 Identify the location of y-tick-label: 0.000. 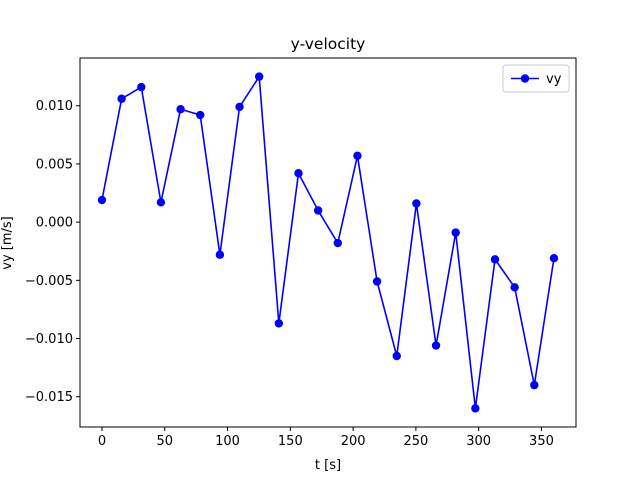
(54, 223).